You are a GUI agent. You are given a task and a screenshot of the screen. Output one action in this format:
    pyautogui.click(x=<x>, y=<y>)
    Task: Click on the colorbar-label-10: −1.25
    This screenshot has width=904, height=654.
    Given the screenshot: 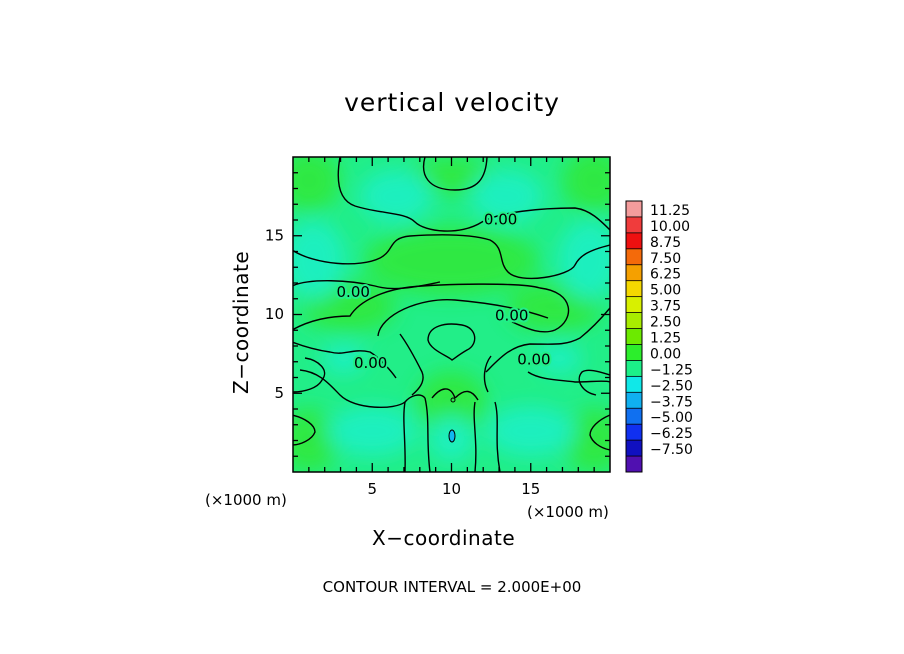 What is the action you would take?
    pyautogui.click(x=671, y=370)
    